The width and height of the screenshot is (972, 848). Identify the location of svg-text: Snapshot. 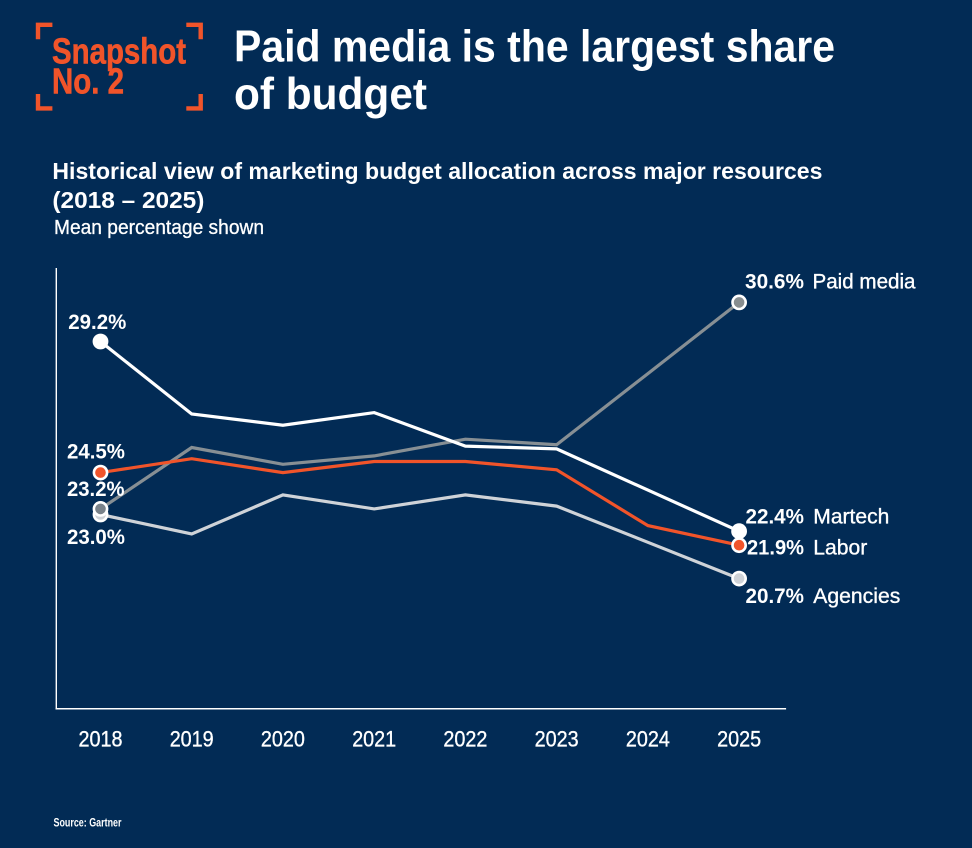
(119, 51).